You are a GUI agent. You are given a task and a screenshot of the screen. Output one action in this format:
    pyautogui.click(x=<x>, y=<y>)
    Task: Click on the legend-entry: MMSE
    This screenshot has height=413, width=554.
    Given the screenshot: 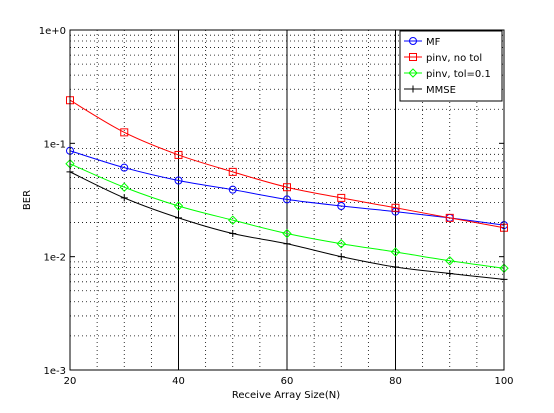 What is the action you would take?
    pyautogui.click(x=430, y=90)
    